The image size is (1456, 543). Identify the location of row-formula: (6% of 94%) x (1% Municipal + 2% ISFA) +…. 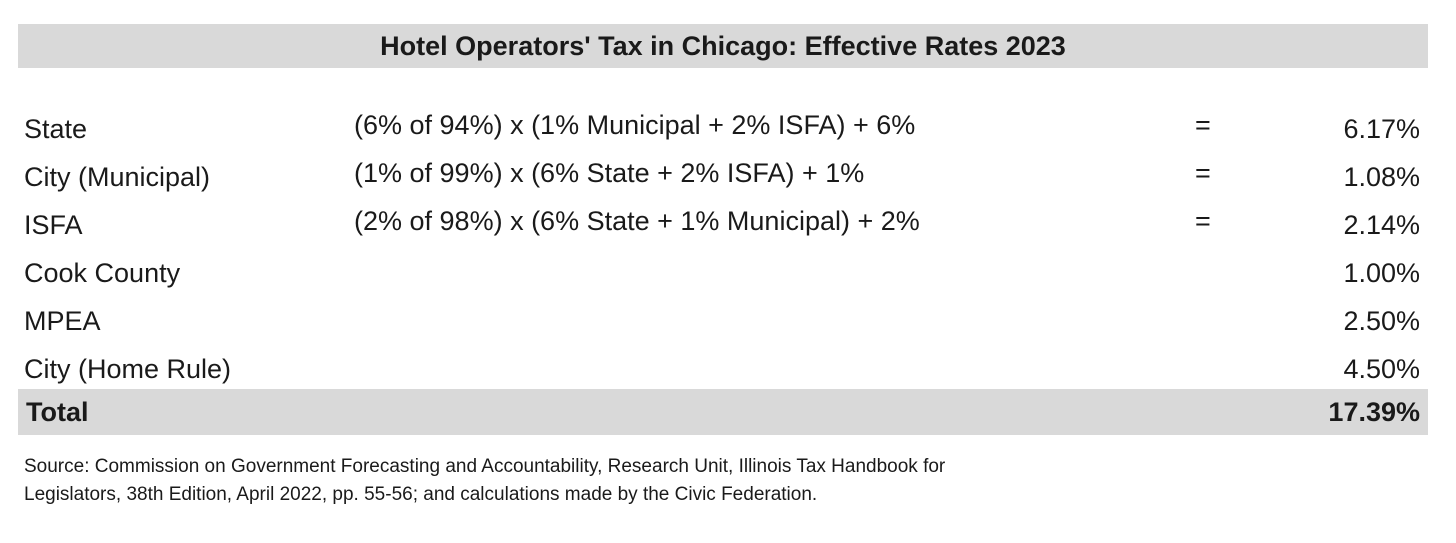
(635, 125).